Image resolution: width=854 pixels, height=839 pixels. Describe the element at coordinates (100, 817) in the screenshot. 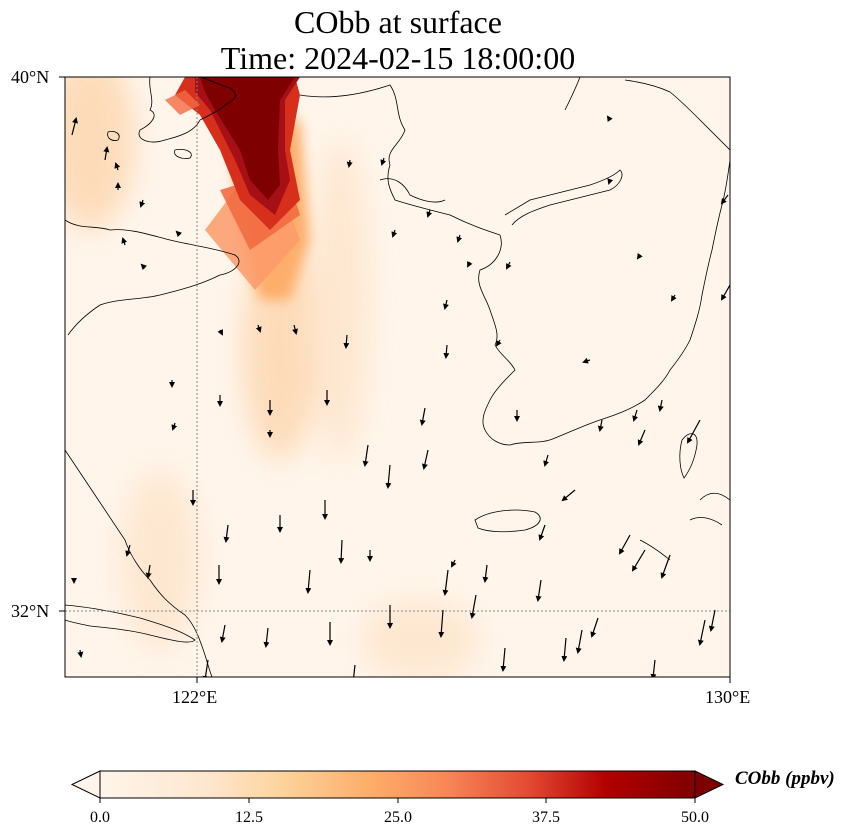

I see `colorbar-tick-0: 0.0` at that location.